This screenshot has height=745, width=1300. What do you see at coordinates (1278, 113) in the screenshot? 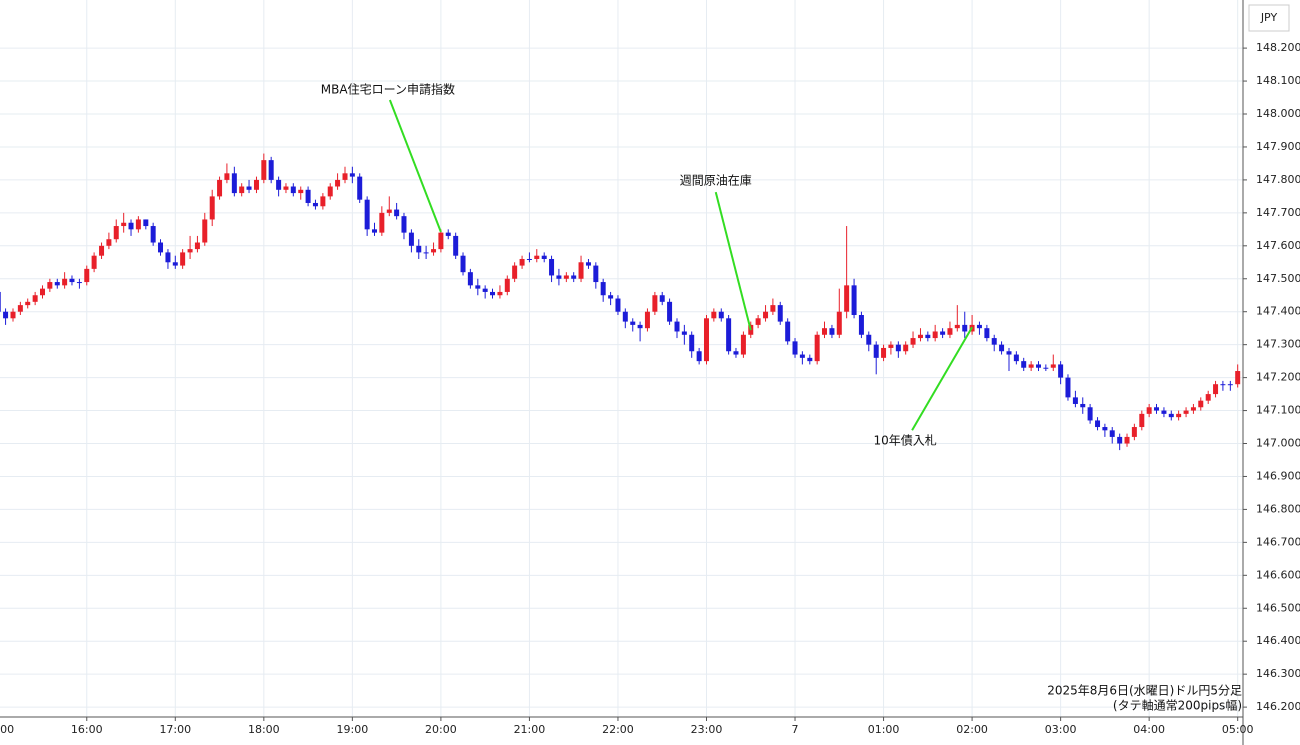
I see `y-tick-label: 148.000` at bounding box center [1278, 113].